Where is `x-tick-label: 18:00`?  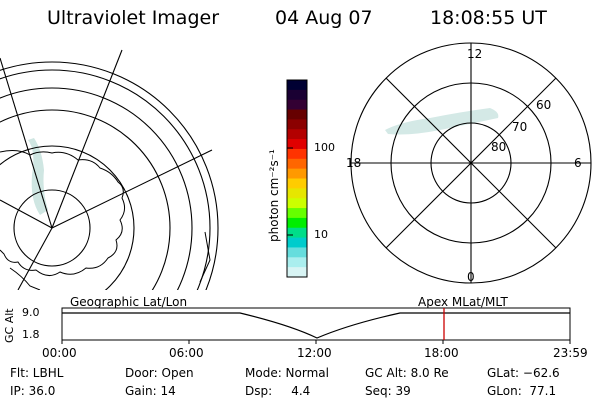
x-tick-label: 18:00 is located at coordinates (441, 353).